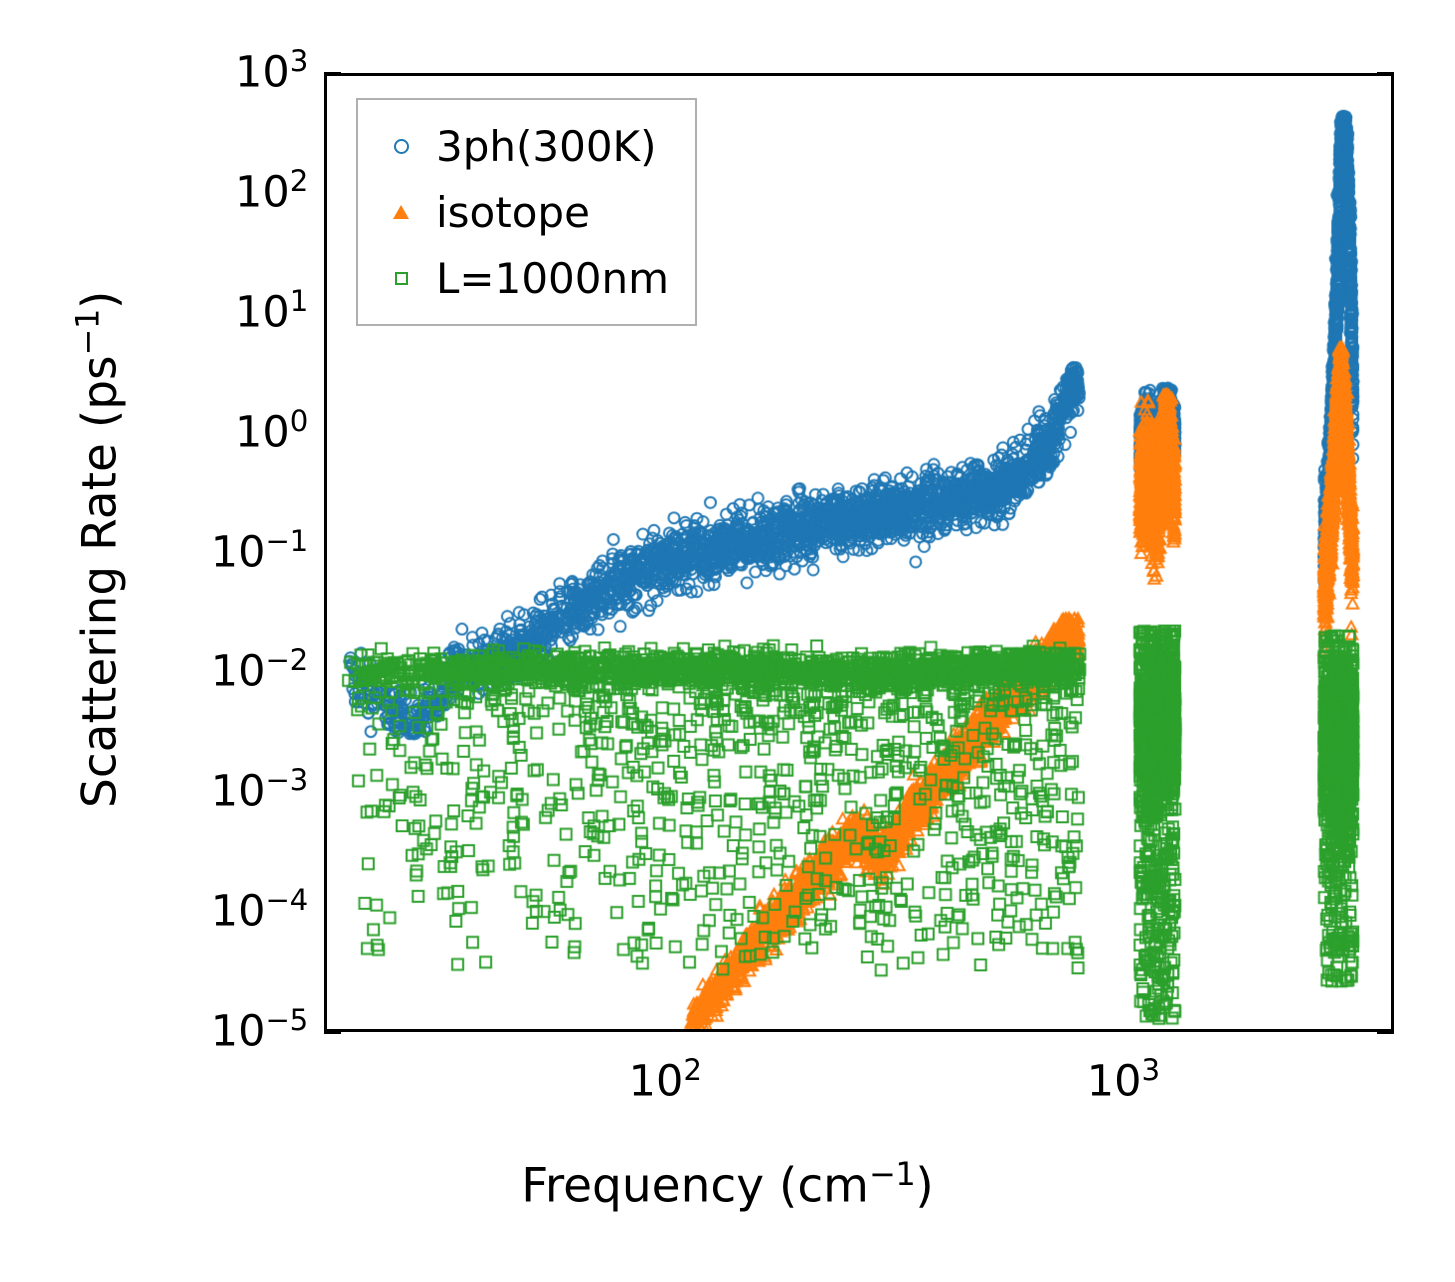 This screenshot has height=1282, width=1455. Describe the element at coordinates (546, 146) in the screenshot. I see `legend-label-3ph: 3ph(300K)` at that location.